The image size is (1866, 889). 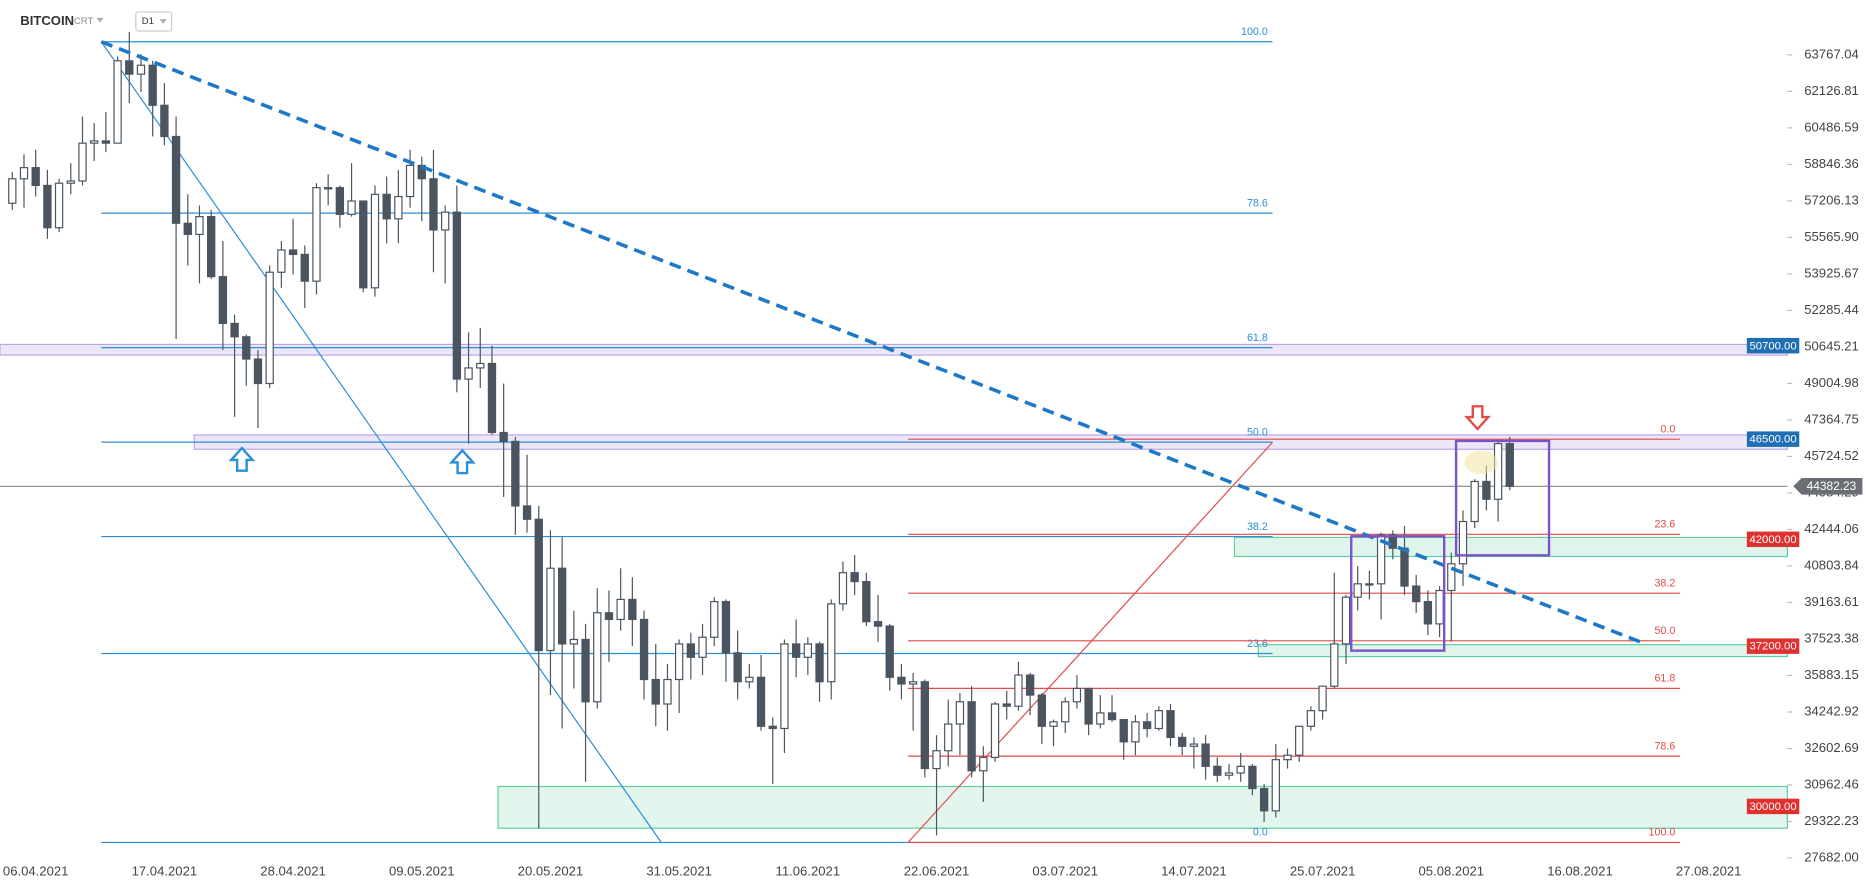 What do you see at coordinates (1090, 642) in the screenshot?
I see `trend-line` at bounding box center [1090, 642].